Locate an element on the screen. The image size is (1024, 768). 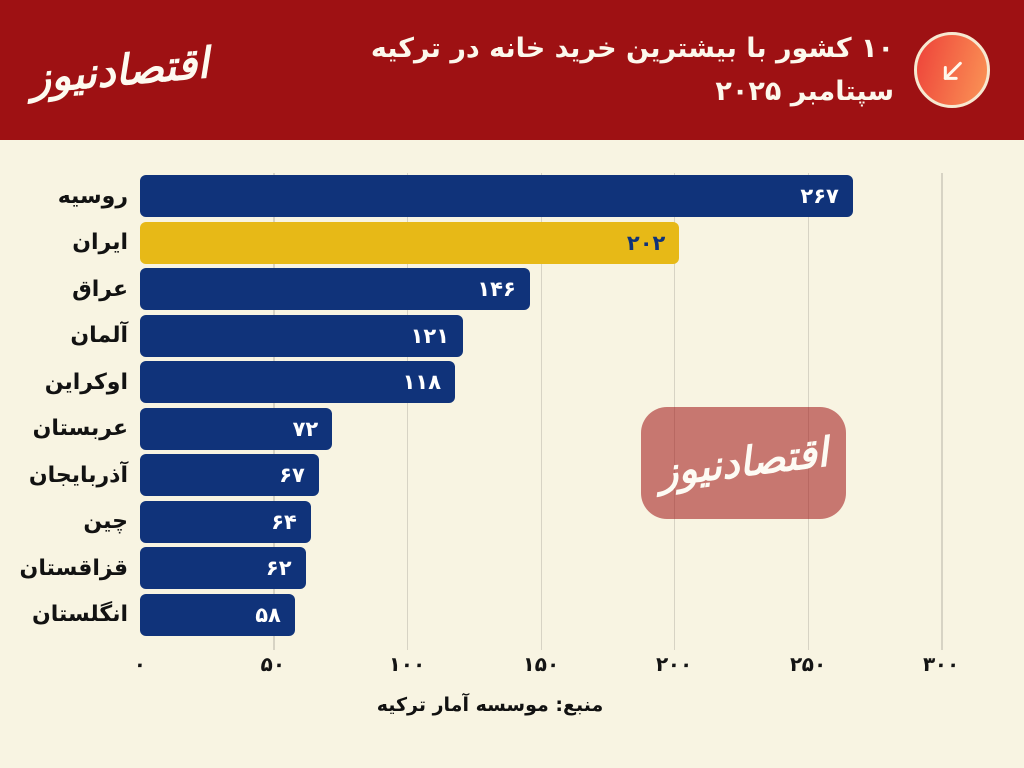
bar-track: ۶۲ is located at coordinates (540, 568).